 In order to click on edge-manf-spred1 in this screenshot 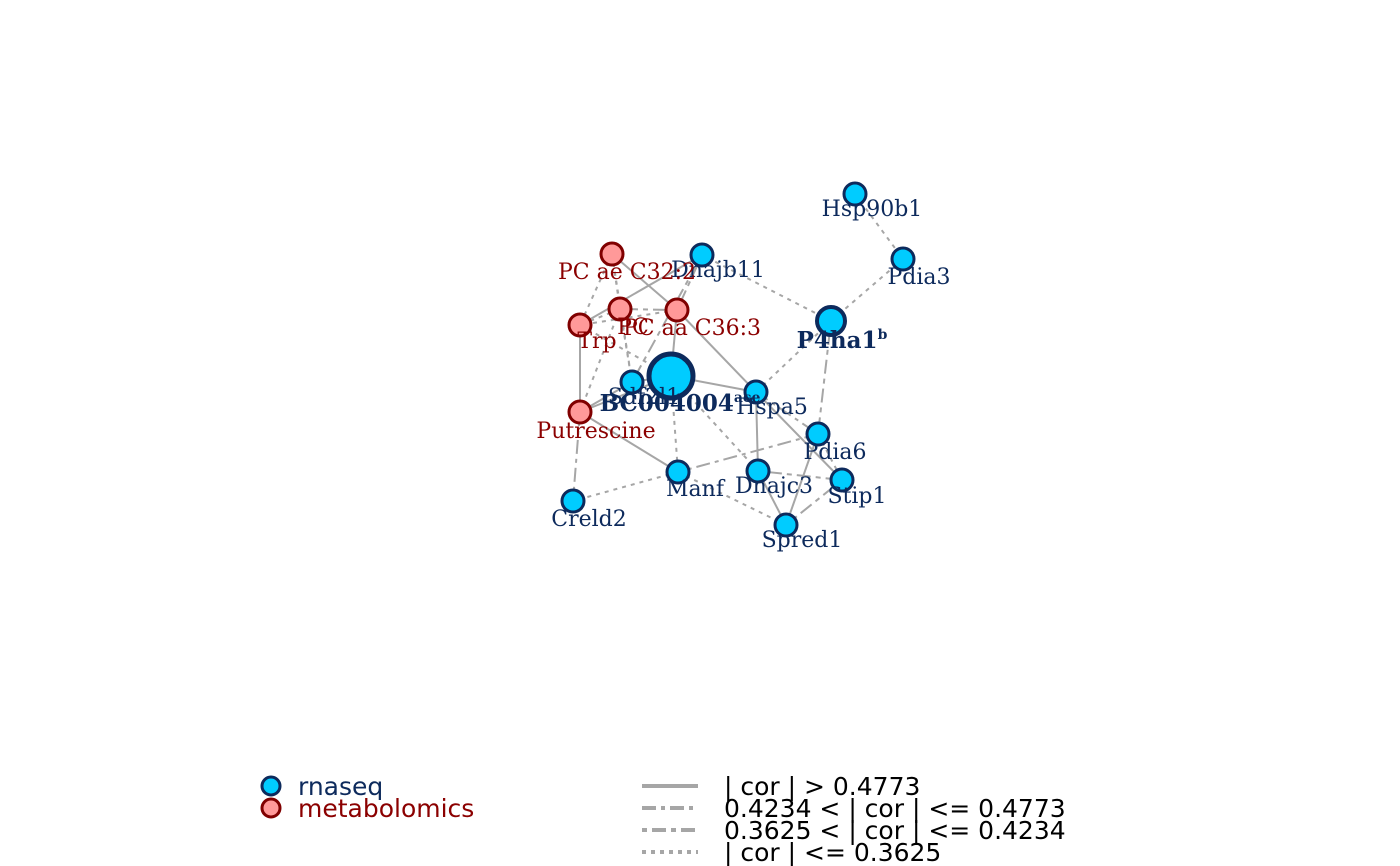, I will do `click(732, 498)`.